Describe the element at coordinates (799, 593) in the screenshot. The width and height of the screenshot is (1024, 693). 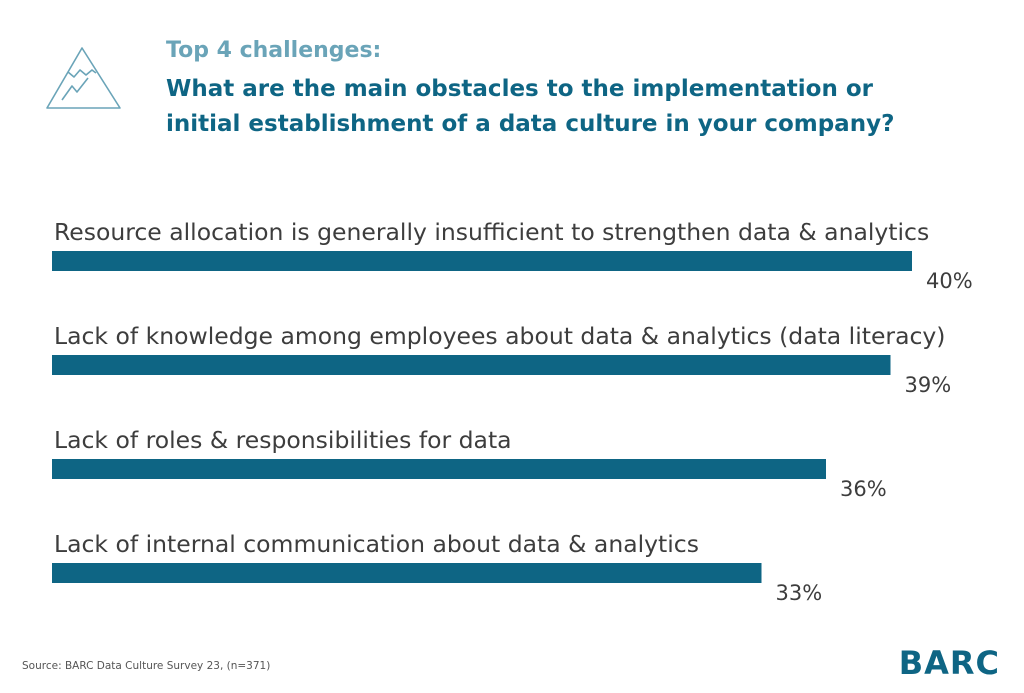
I see `value-label: 33%` at that location.